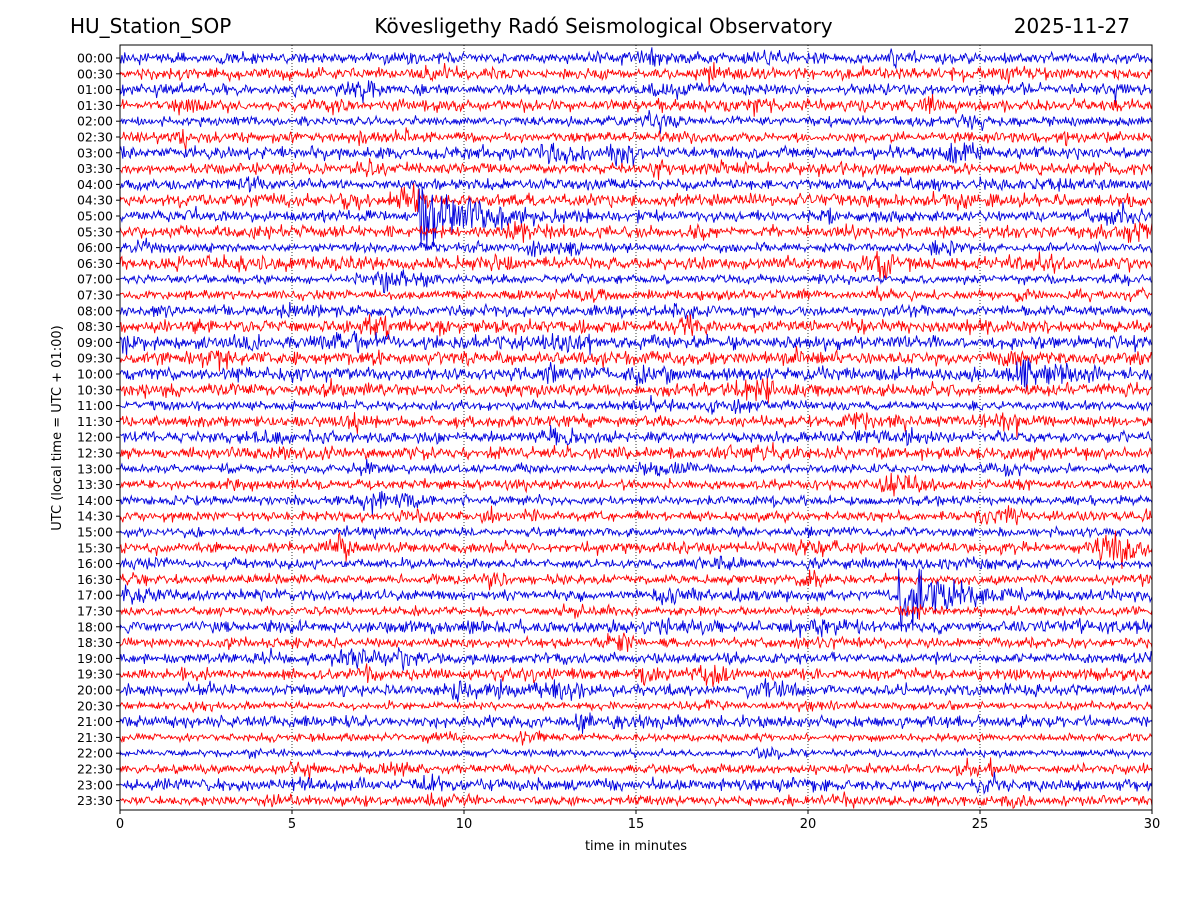 The width and height of the screenshot is (1200, 900). Describe the element at coordinates (95, 737) in the screenshot. I see `y-tick-label: 21:30` at that location.